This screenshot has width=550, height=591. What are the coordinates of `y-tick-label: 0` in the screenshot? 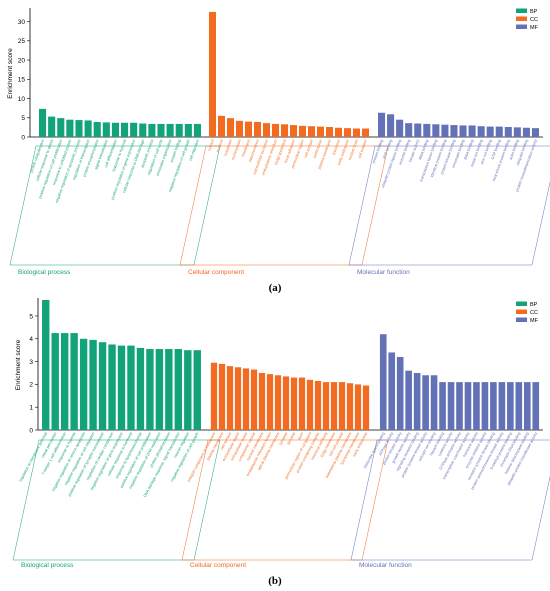 It's located at (31, 430).